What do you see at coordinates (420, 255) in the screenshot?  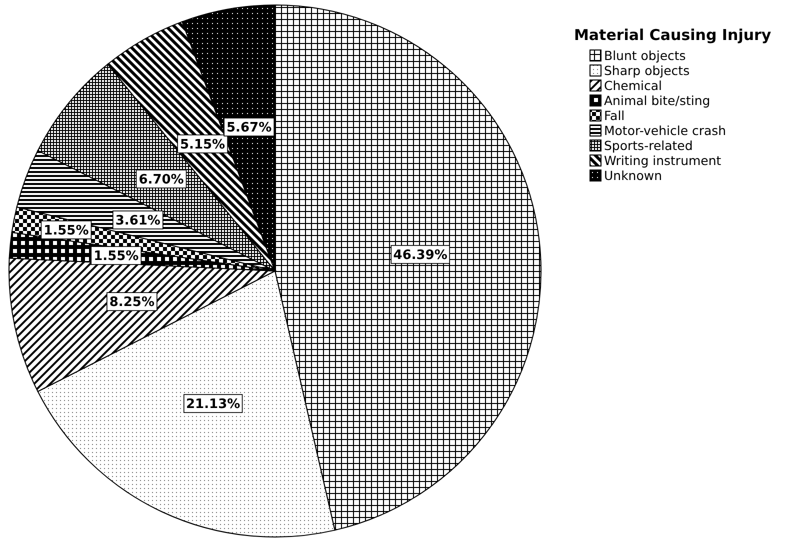 I see `data-label: 46.39%` at bounding box center [420, 255].